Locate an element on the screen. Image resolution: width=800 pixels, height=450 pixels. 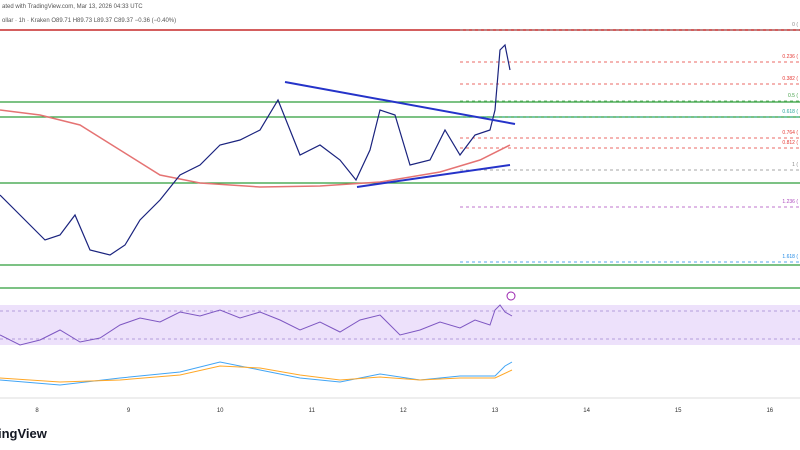
date-label: 14 is located at coordinates (586, 411).